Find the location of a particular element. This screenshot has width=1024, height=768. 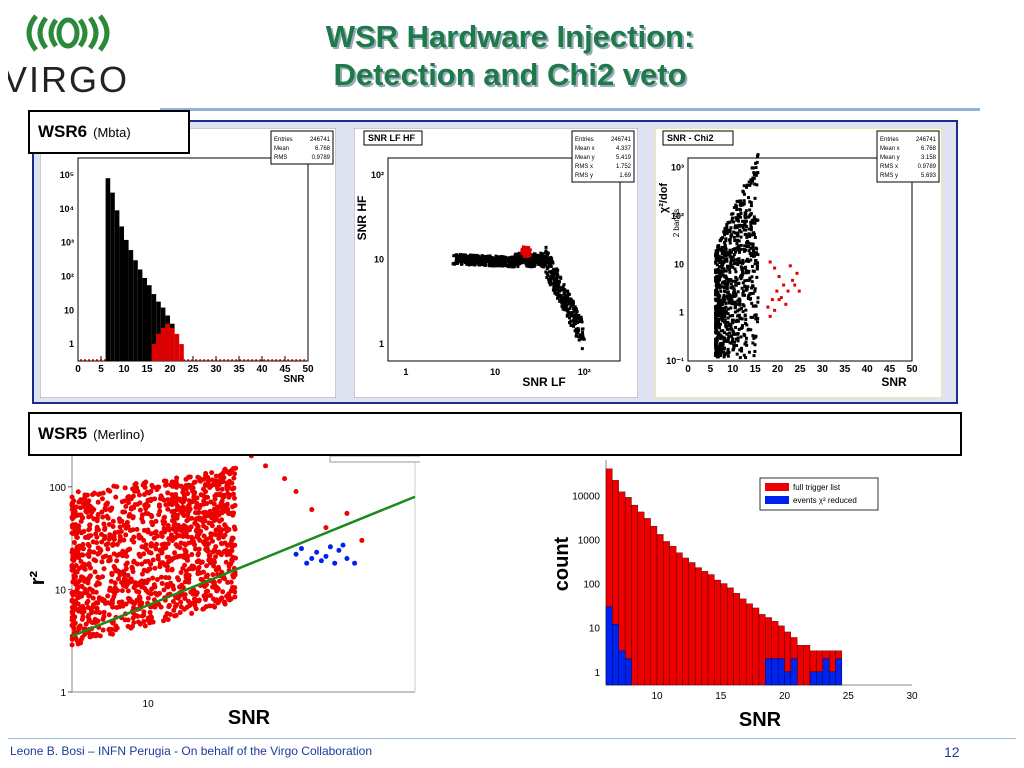

y-tick-label: 10³ is located at coordinates (67, 243).